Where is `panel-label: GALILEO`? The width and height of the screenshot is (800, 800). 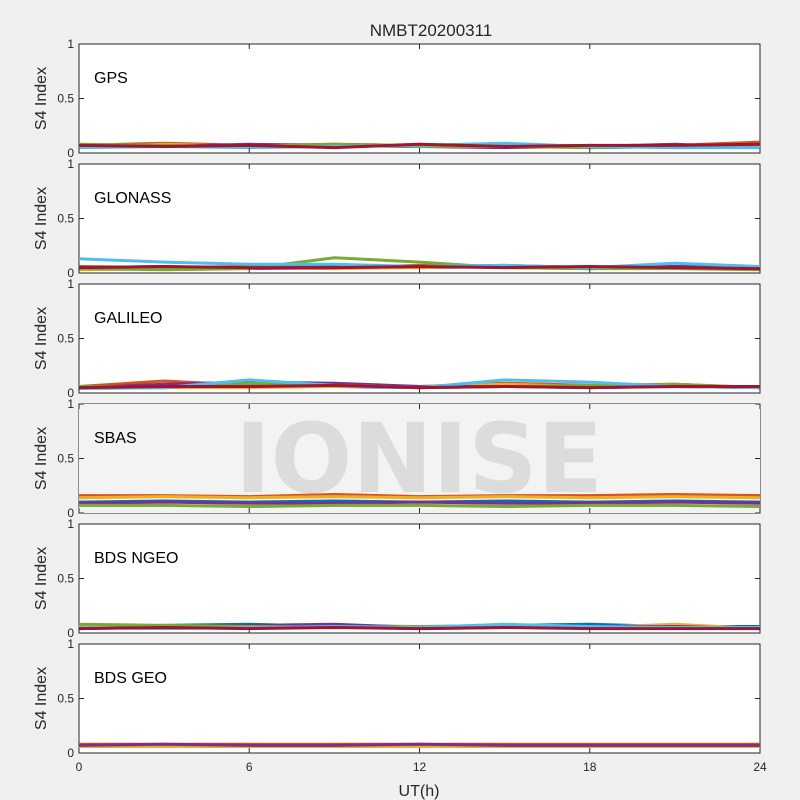
panel-label: GALILEO is located at coordinates (128, 318).